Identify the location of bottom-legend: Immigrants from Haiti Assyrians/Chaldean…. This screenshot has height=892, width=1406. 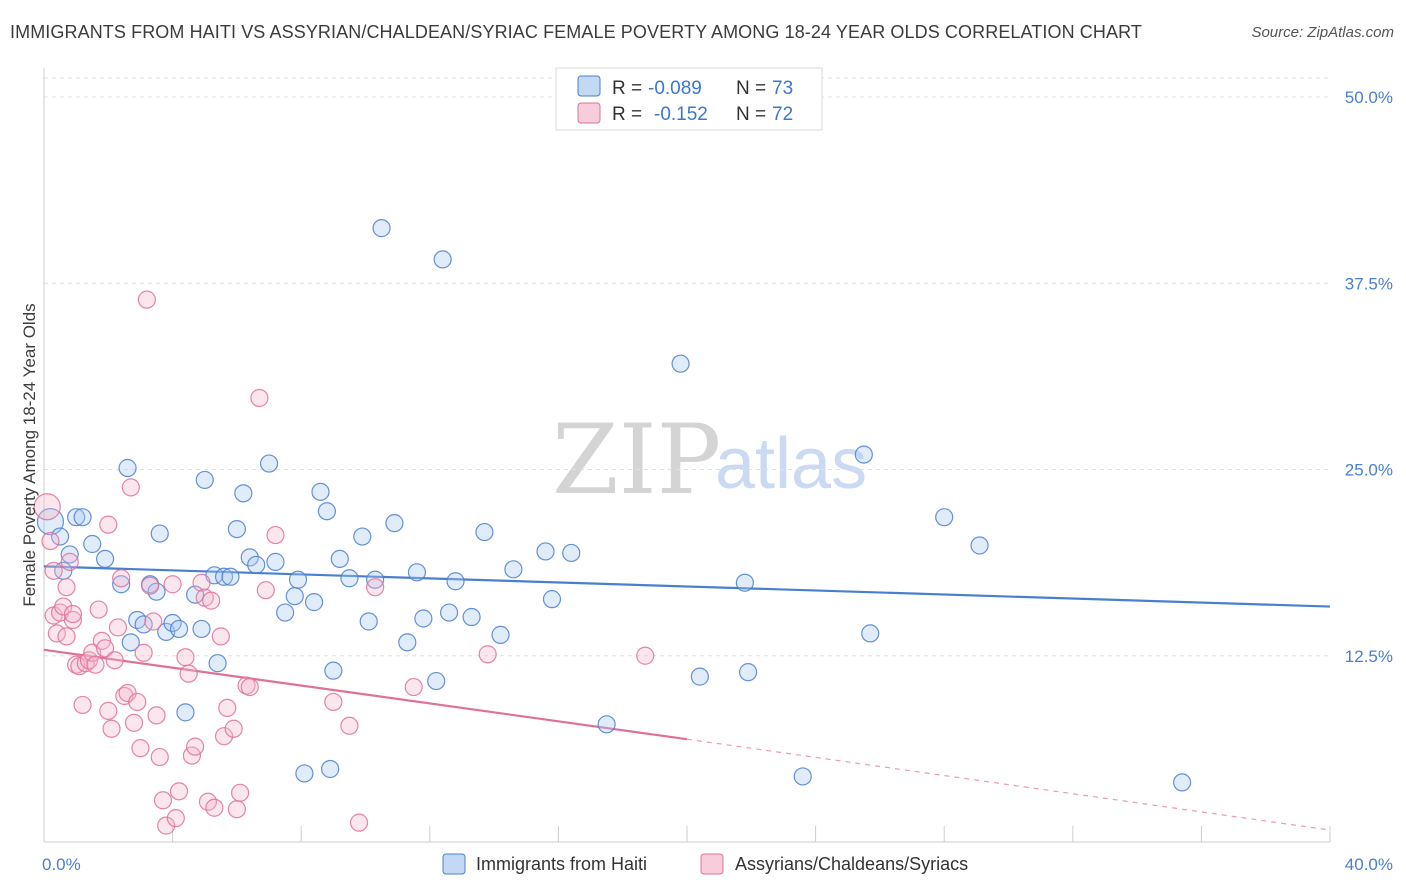
(705, 864).